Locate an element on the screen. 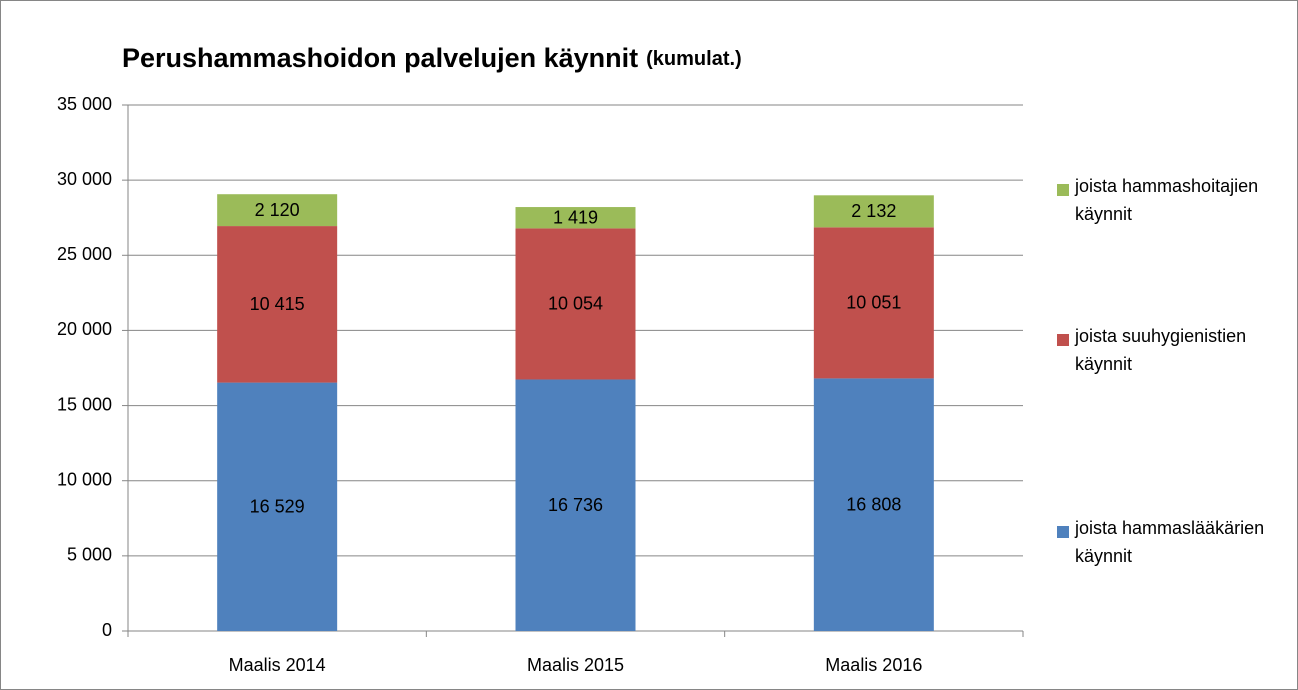 The image size is (1298, 690). title: Perushammashoidon palvelujen käynnit is located at coordinates (380, 58).